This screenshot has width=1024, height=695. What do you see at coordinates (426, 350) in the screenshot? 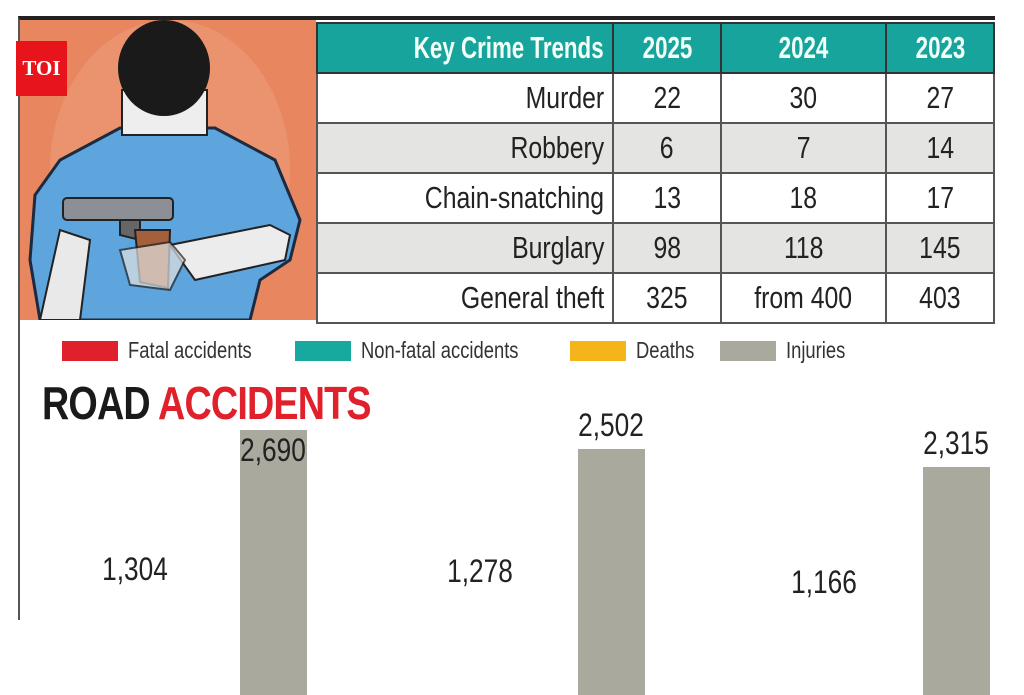
I see `legend-item: Non-fatal accidents` at bounding box center [426, 350].